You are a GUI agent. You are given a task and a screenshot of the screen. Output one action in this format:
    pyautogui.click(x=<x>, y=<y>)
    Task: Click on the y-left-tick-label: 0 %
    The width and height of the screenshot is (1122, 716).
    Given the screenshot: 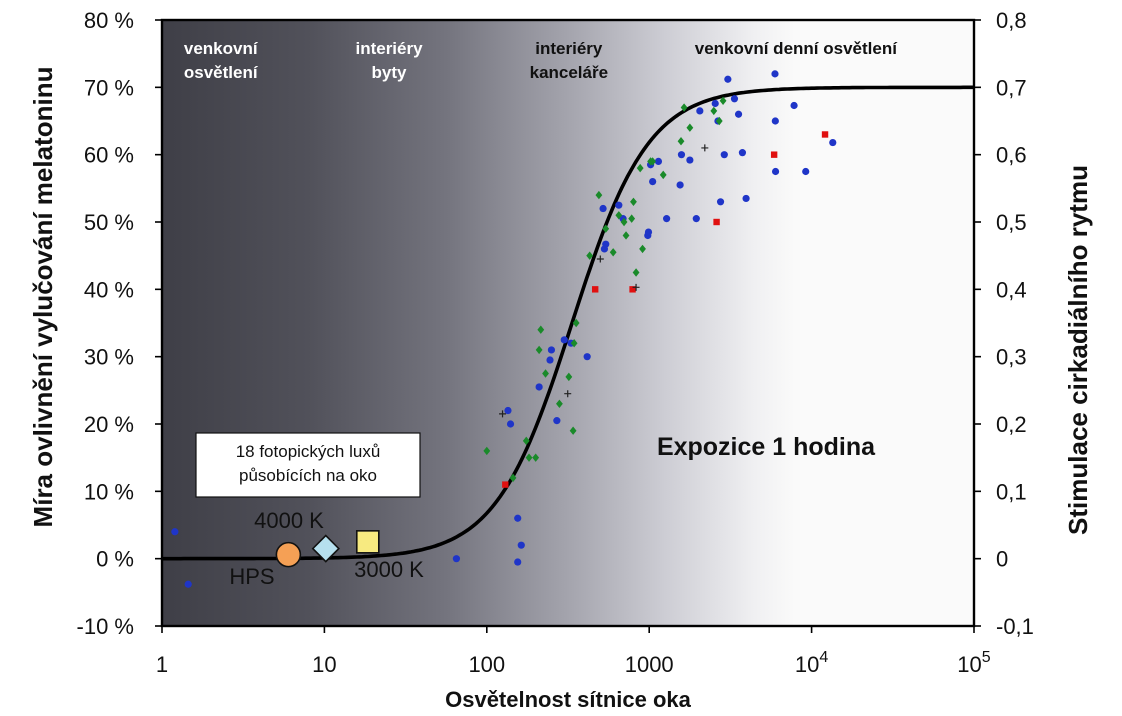 What is the action you would take?
    pyautogui.click(x=115, y=559)
    